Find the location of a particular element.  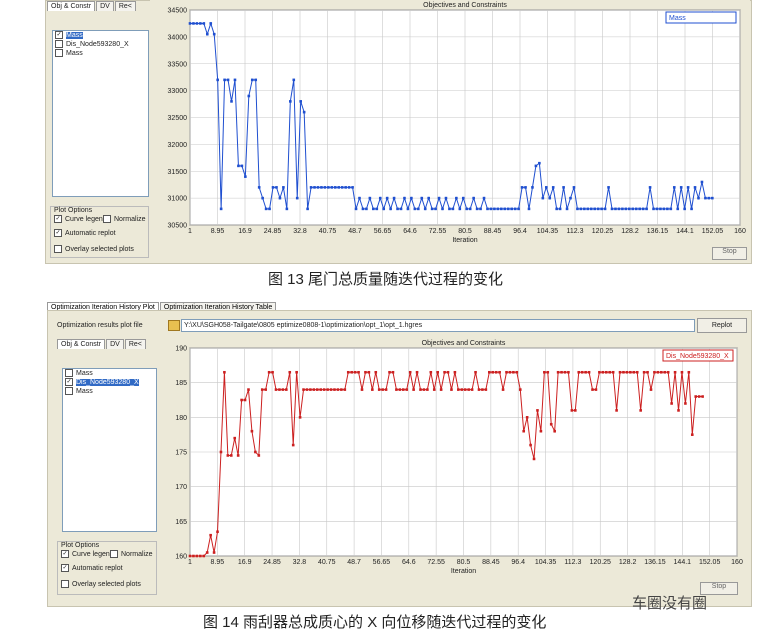

item-list: ✓ Mass Dis_Node593280_X Mass is located at coordinates (100, 113).